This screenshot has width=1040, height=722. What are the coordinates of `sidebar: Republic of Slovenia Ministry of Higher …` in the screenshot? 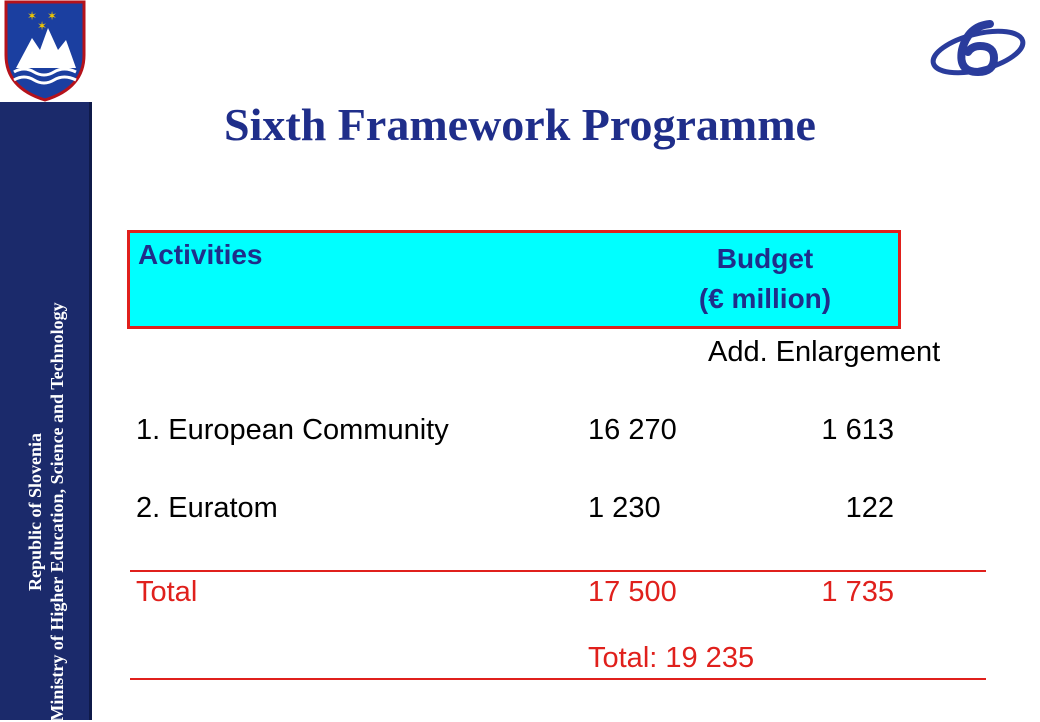 It's located at (46, 412).